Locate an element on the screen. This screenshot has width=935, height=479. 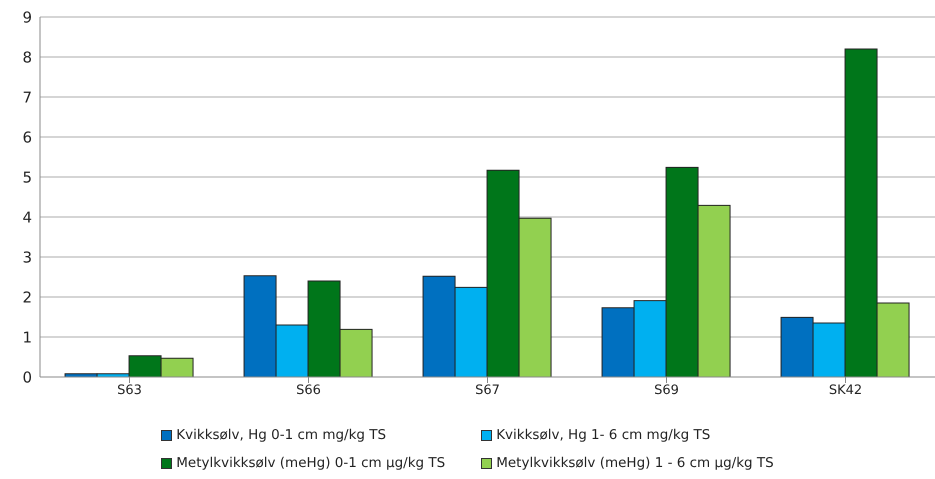
x-tick-label: S67 is located at coordinates (487, 390).